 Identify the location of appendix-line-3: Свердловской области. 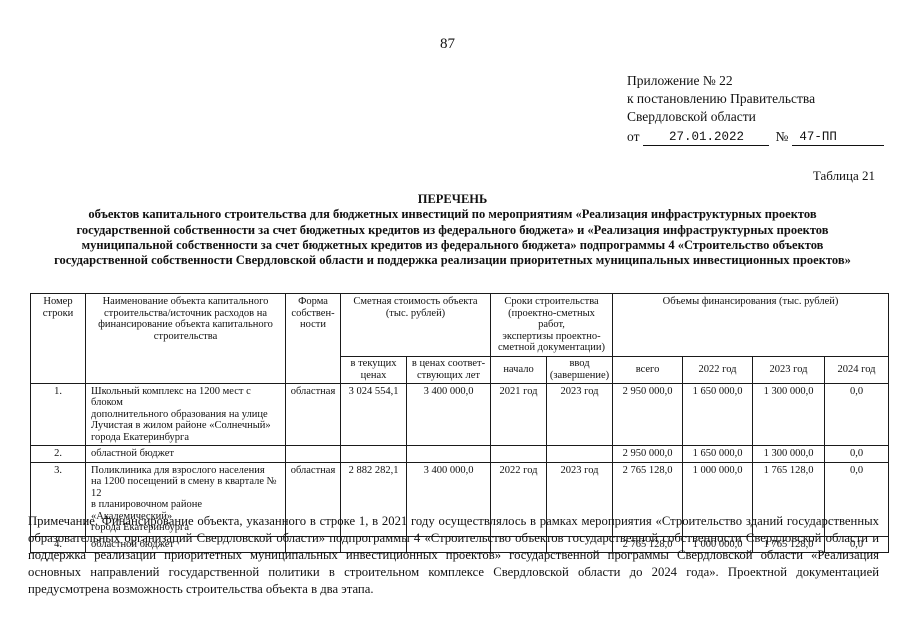
(691, 116).